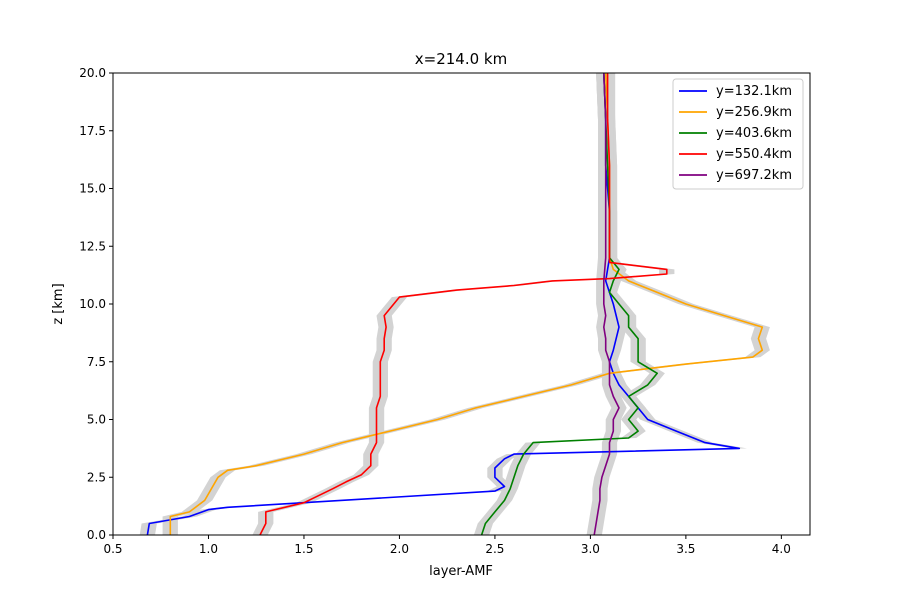  Describe the element at coordinates (754, 175) in the screenshot. I see `legend-label: y=697.2km` at that location.